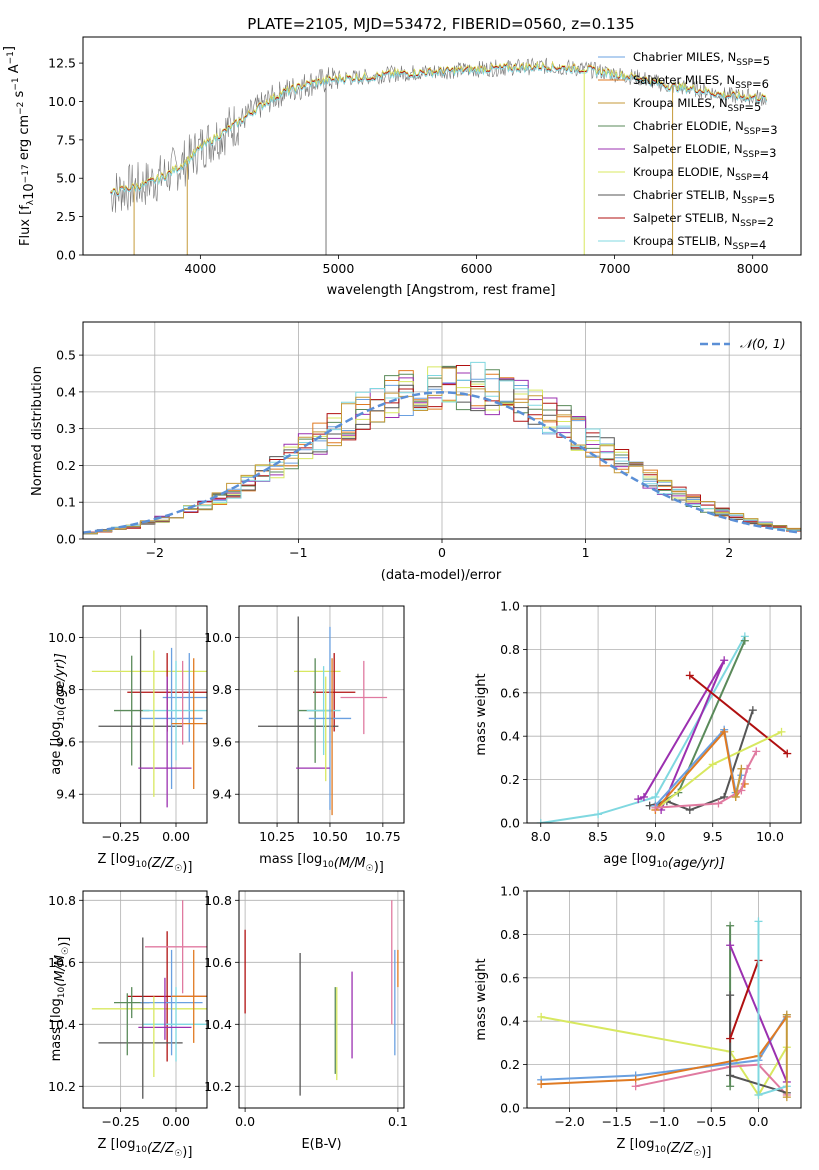  What do you see at coordinates (688, 149) in the screenshot?
I see `label-part: Salpeter ELODIE, N` at bounding box center [688, 149].